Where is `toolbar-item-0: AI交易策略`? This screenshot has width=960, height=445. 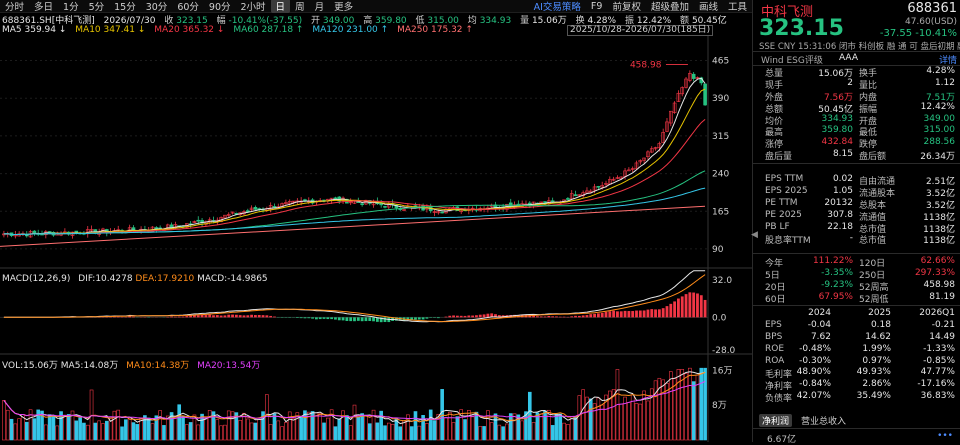 toolbar-item-0: AI交易策略 is located at coordinates (557, 7).